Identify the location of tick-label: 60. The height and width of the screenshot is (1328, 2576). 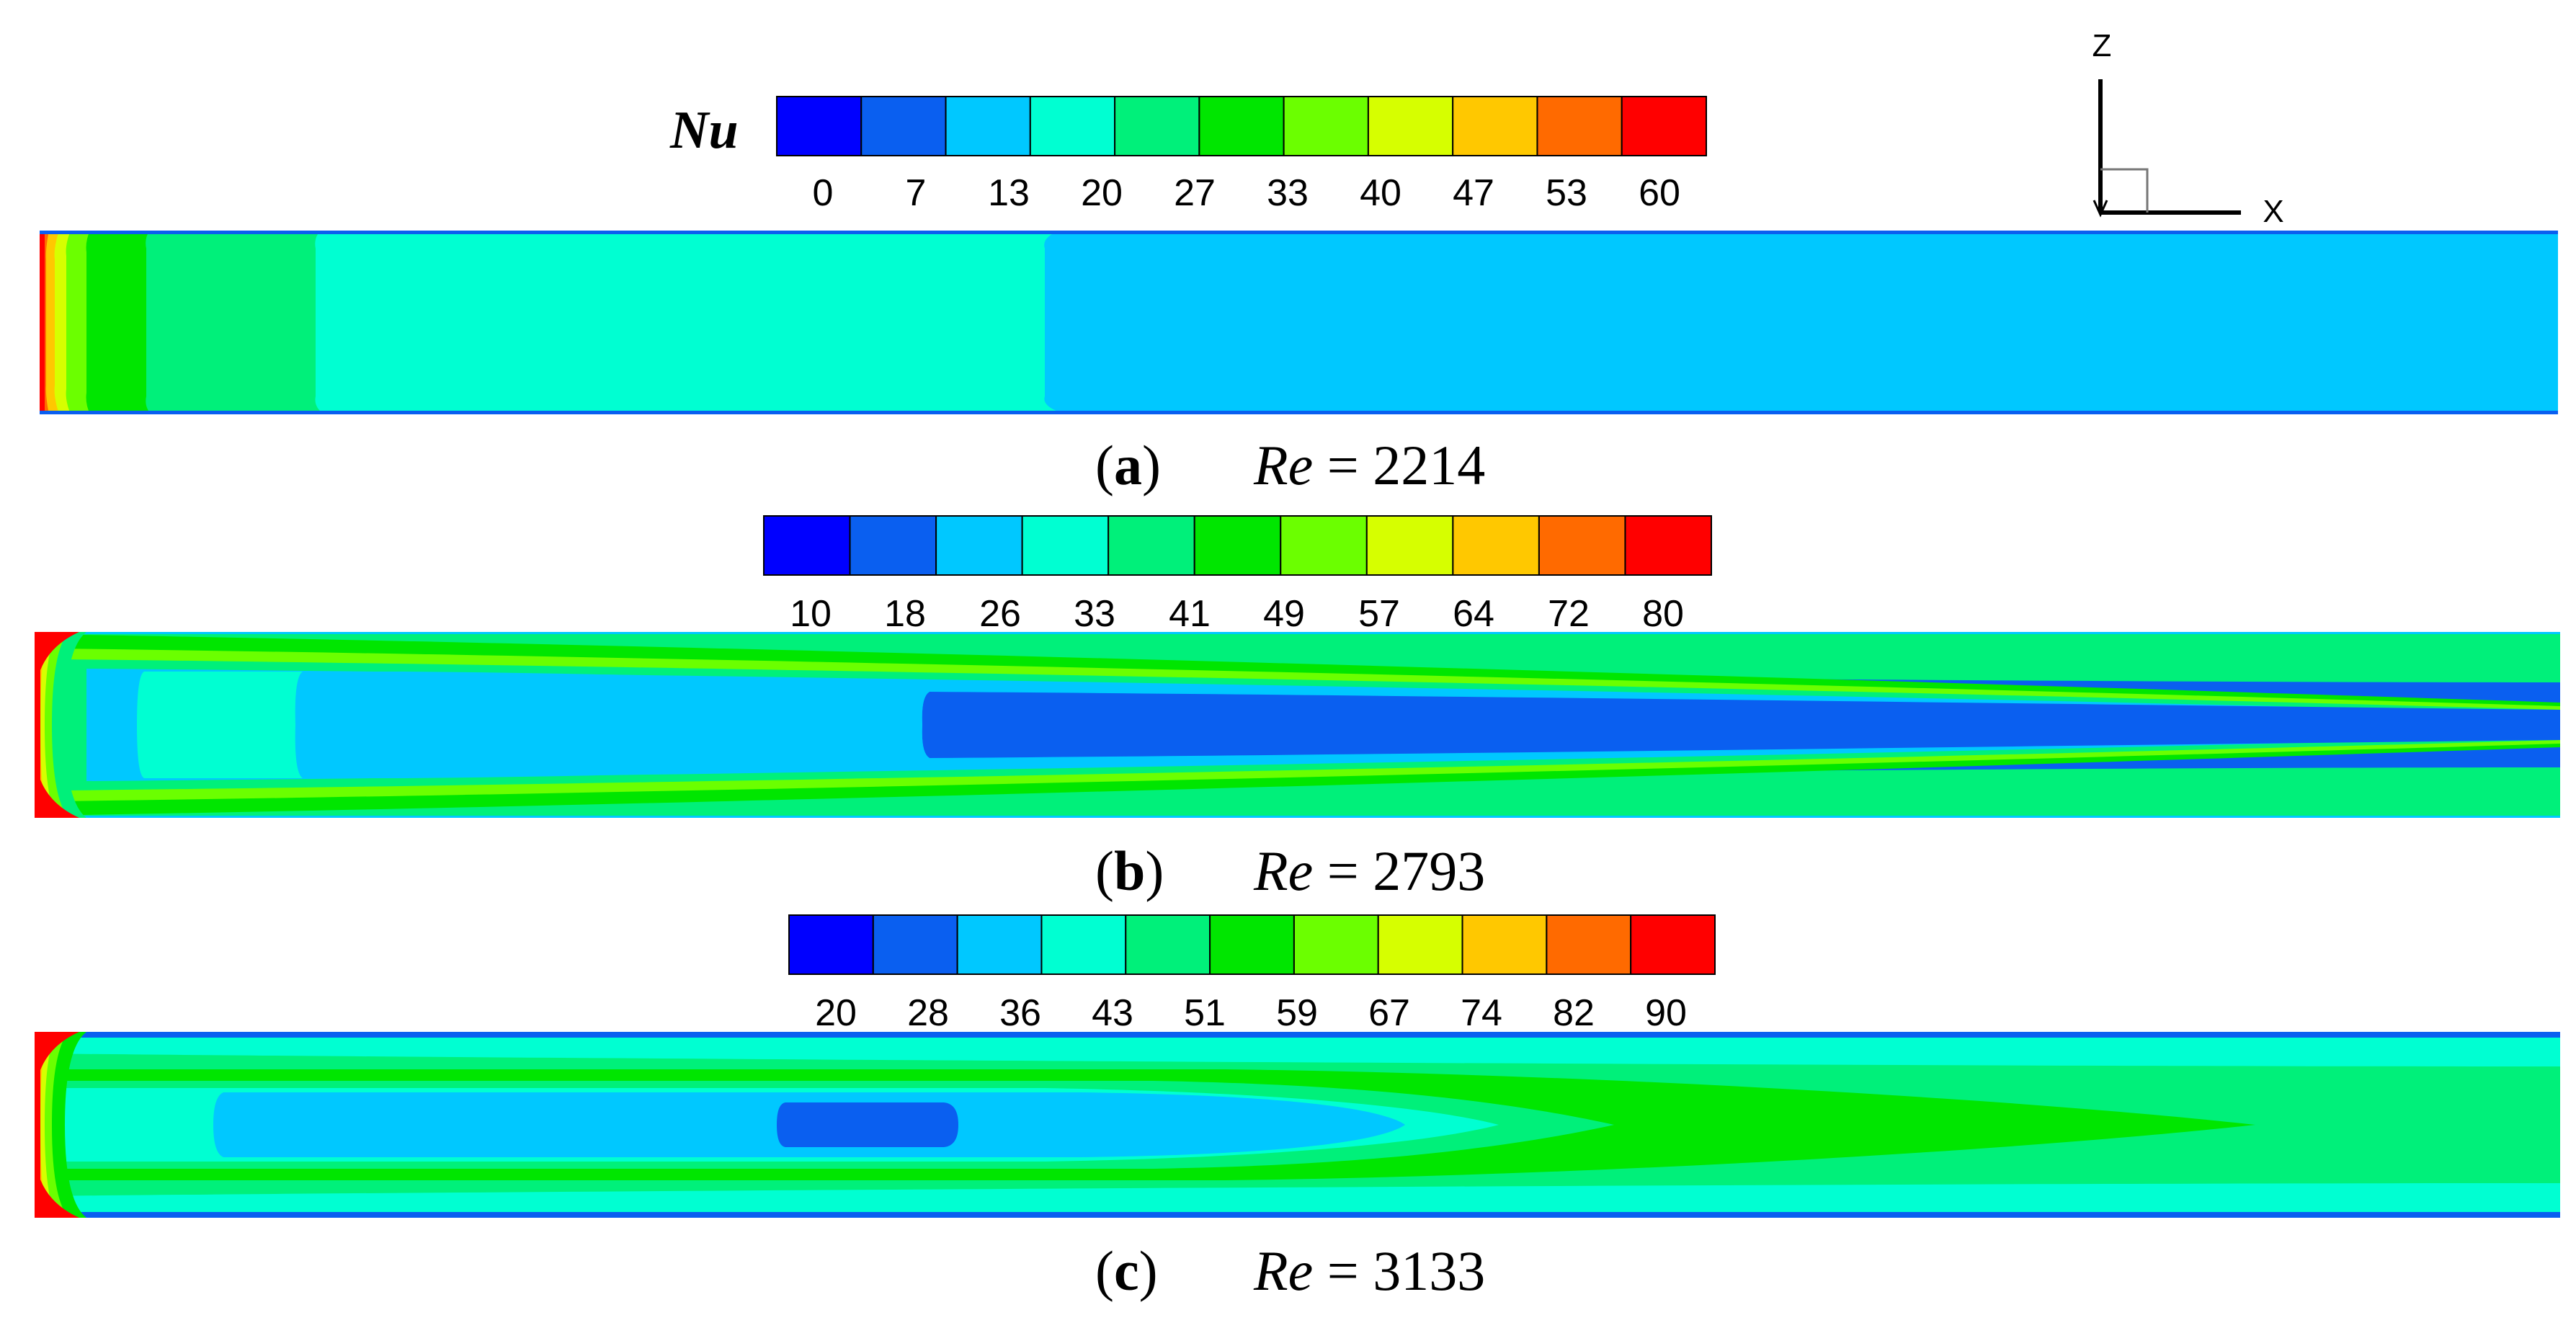
(1659, 193).